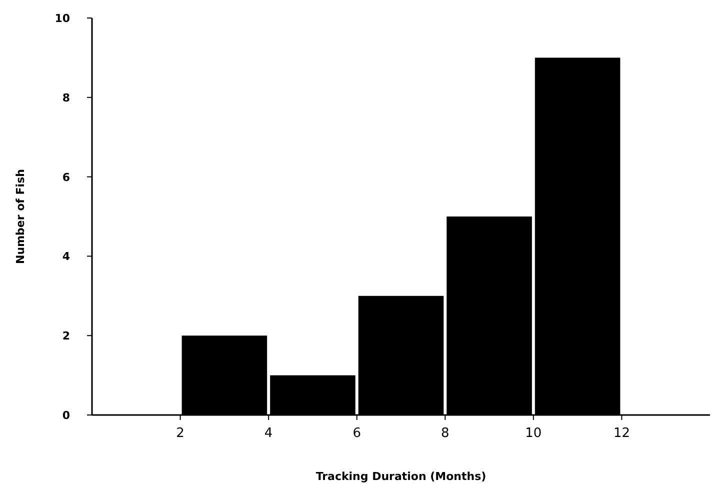  I want to click on x-tick-label: 8, so click(445, 433).